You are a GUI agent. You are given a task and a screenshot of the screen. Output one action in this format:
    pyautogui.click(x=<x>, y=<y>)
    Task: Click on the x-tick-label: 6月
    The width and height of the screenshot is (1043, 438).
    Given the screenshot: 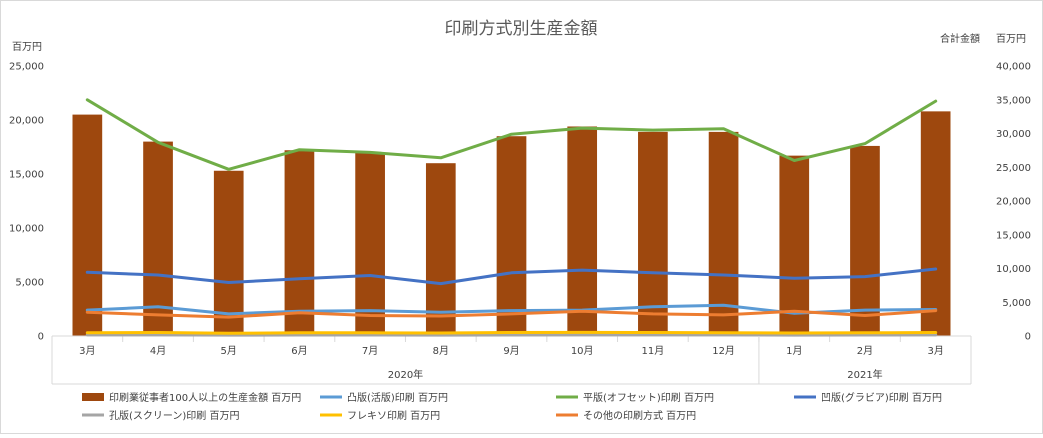 What is the action you would take?
    pyautogui.click(x=299, y=351)
    